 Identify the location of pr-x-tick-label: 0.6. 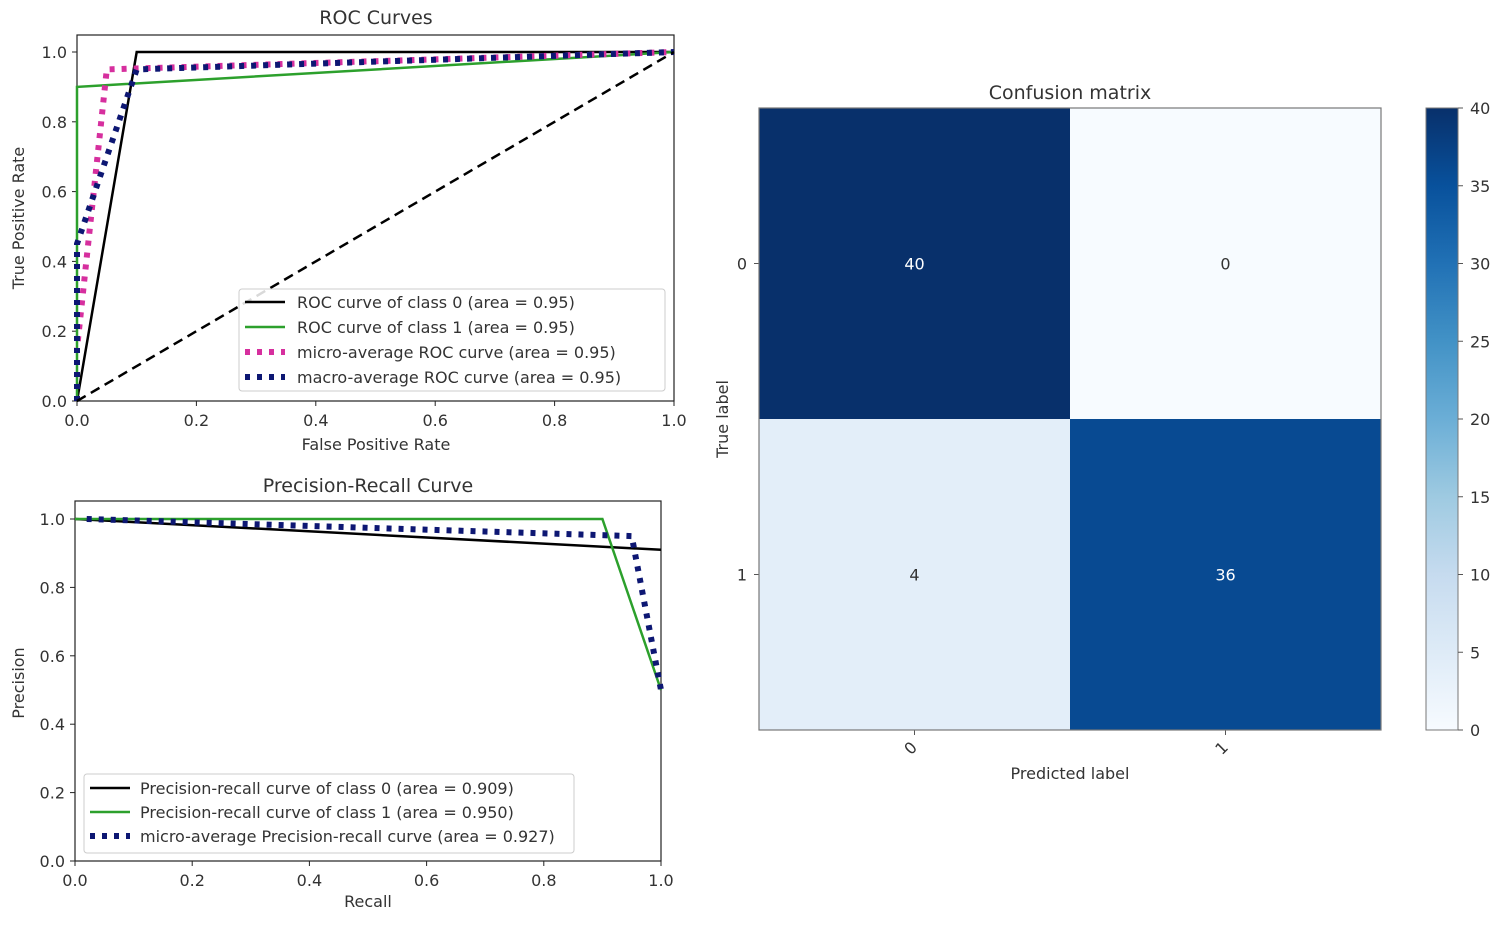
(426, 880).